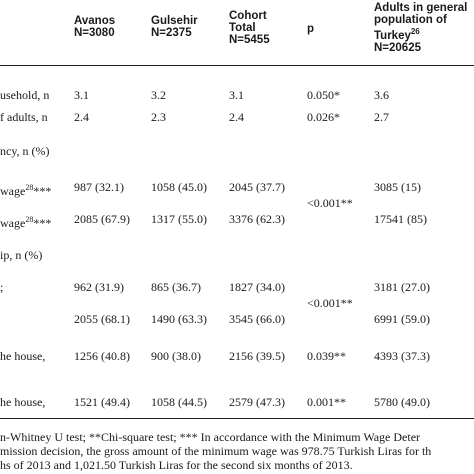  Describe the element at coordinates (323, 95) in the screenshot. I see `cell-household-p: 0.050*` at that location.